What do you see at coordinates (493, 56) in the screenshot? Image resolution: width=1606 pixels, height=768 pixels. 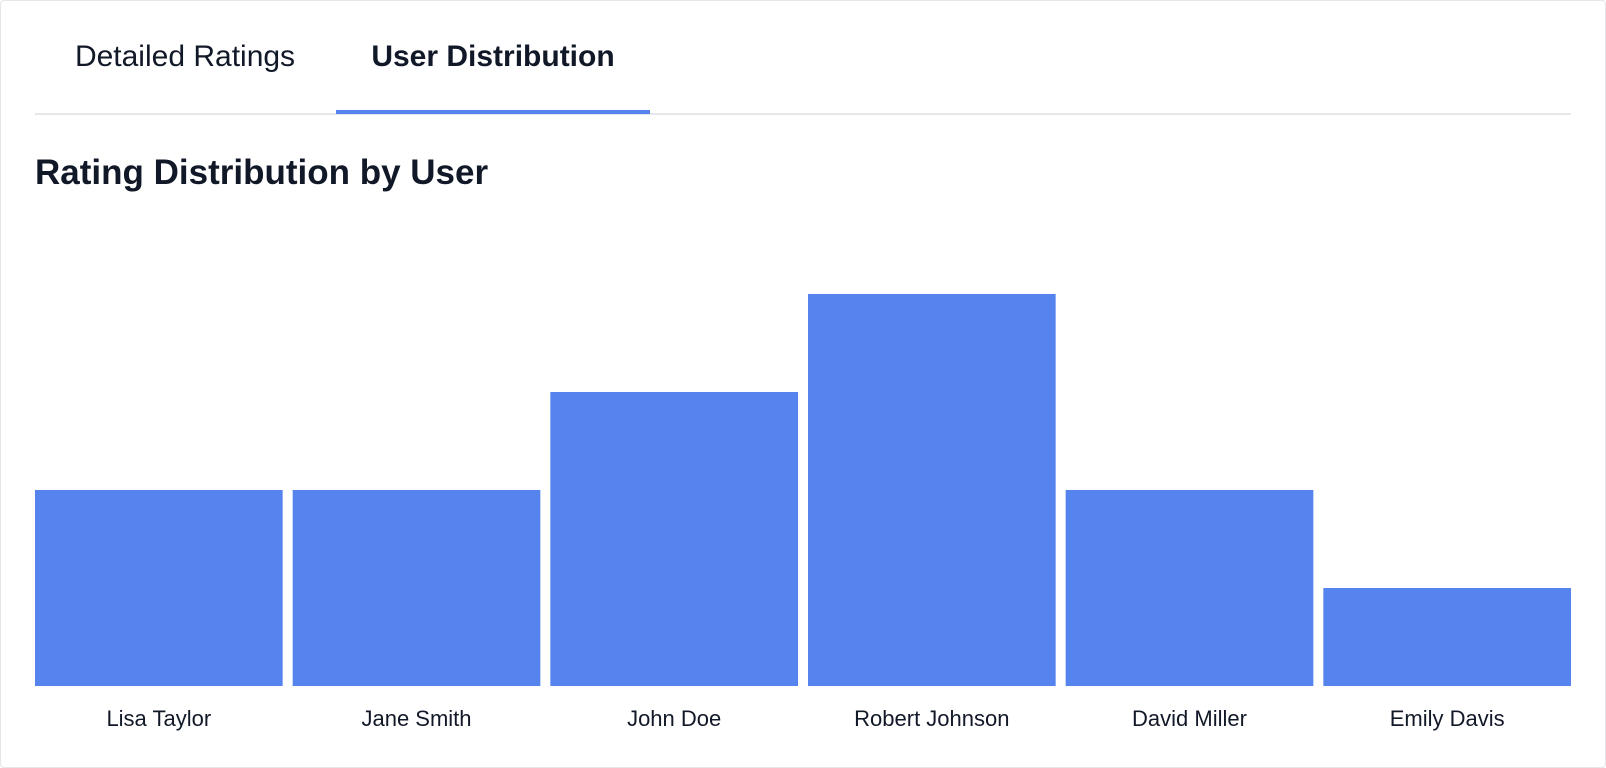 I see `tab-user-distribution: User Distribution` at bounding box center [493, 56].